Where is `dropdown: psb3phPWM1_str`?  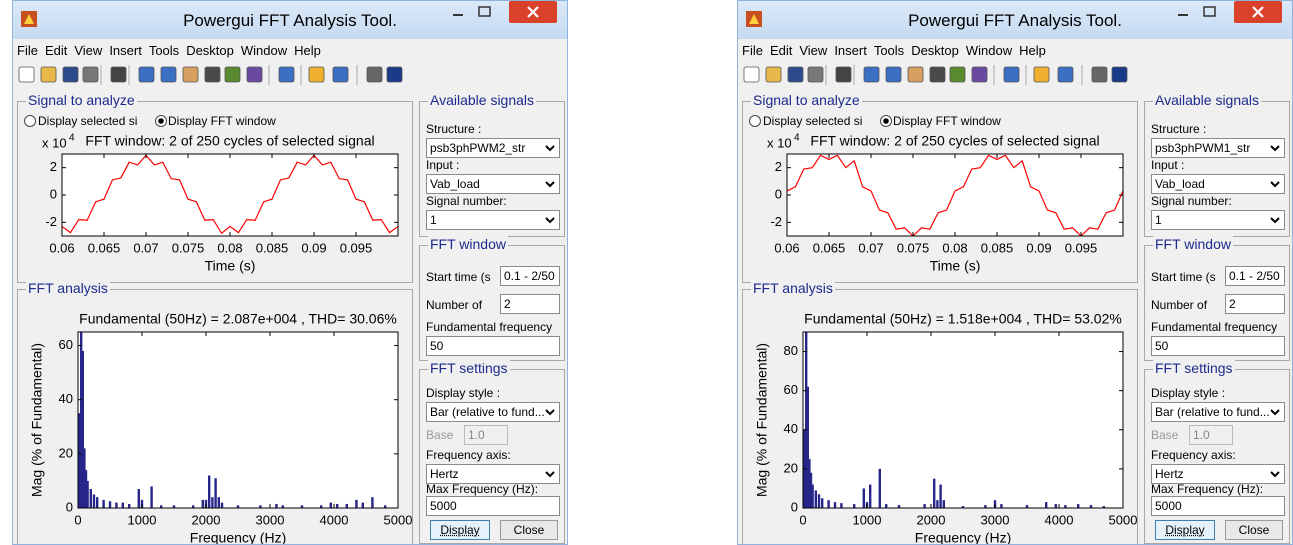 dropdown: psb3phPWM1_str is located at coordinates (1218, 148).